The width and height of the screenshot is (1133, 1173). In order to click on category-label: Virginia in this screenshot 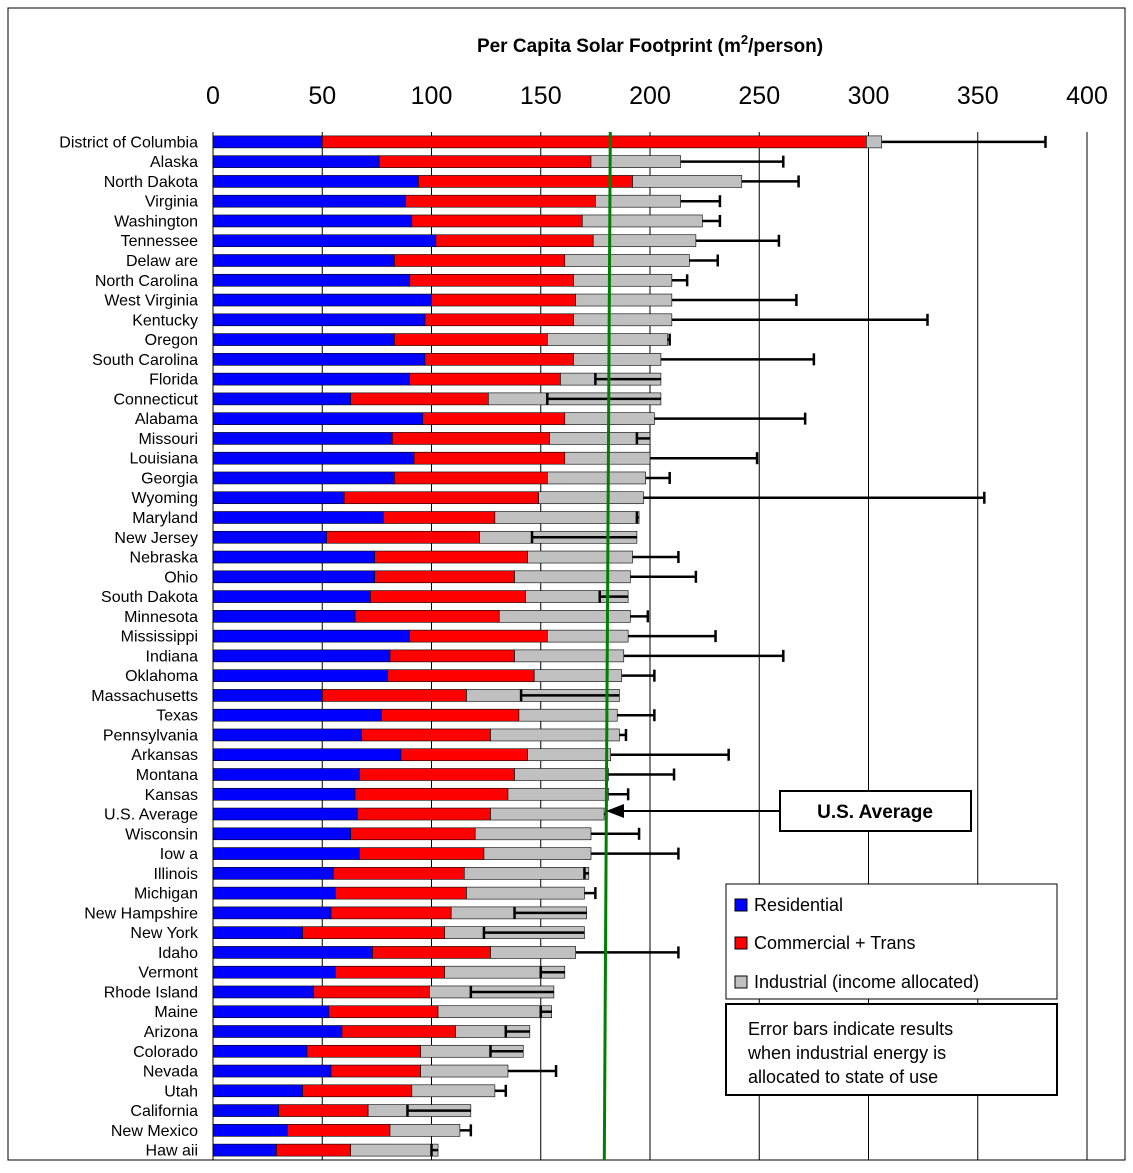, I will do `click(171, 202)`.